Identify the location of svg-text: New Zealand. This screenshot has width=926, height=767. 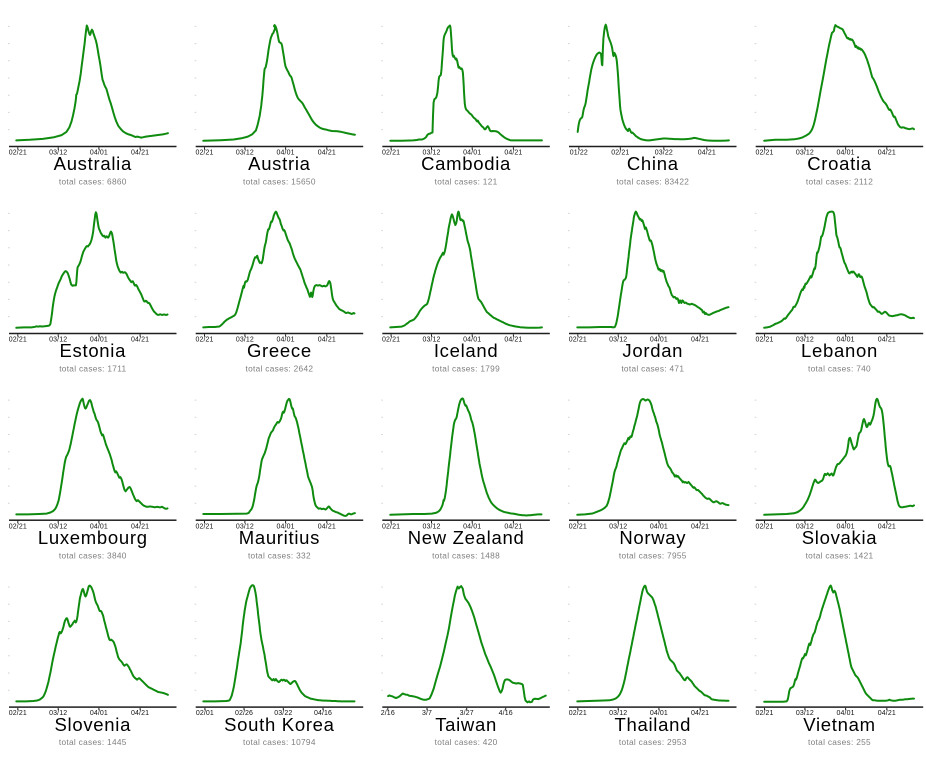
(466, 537).